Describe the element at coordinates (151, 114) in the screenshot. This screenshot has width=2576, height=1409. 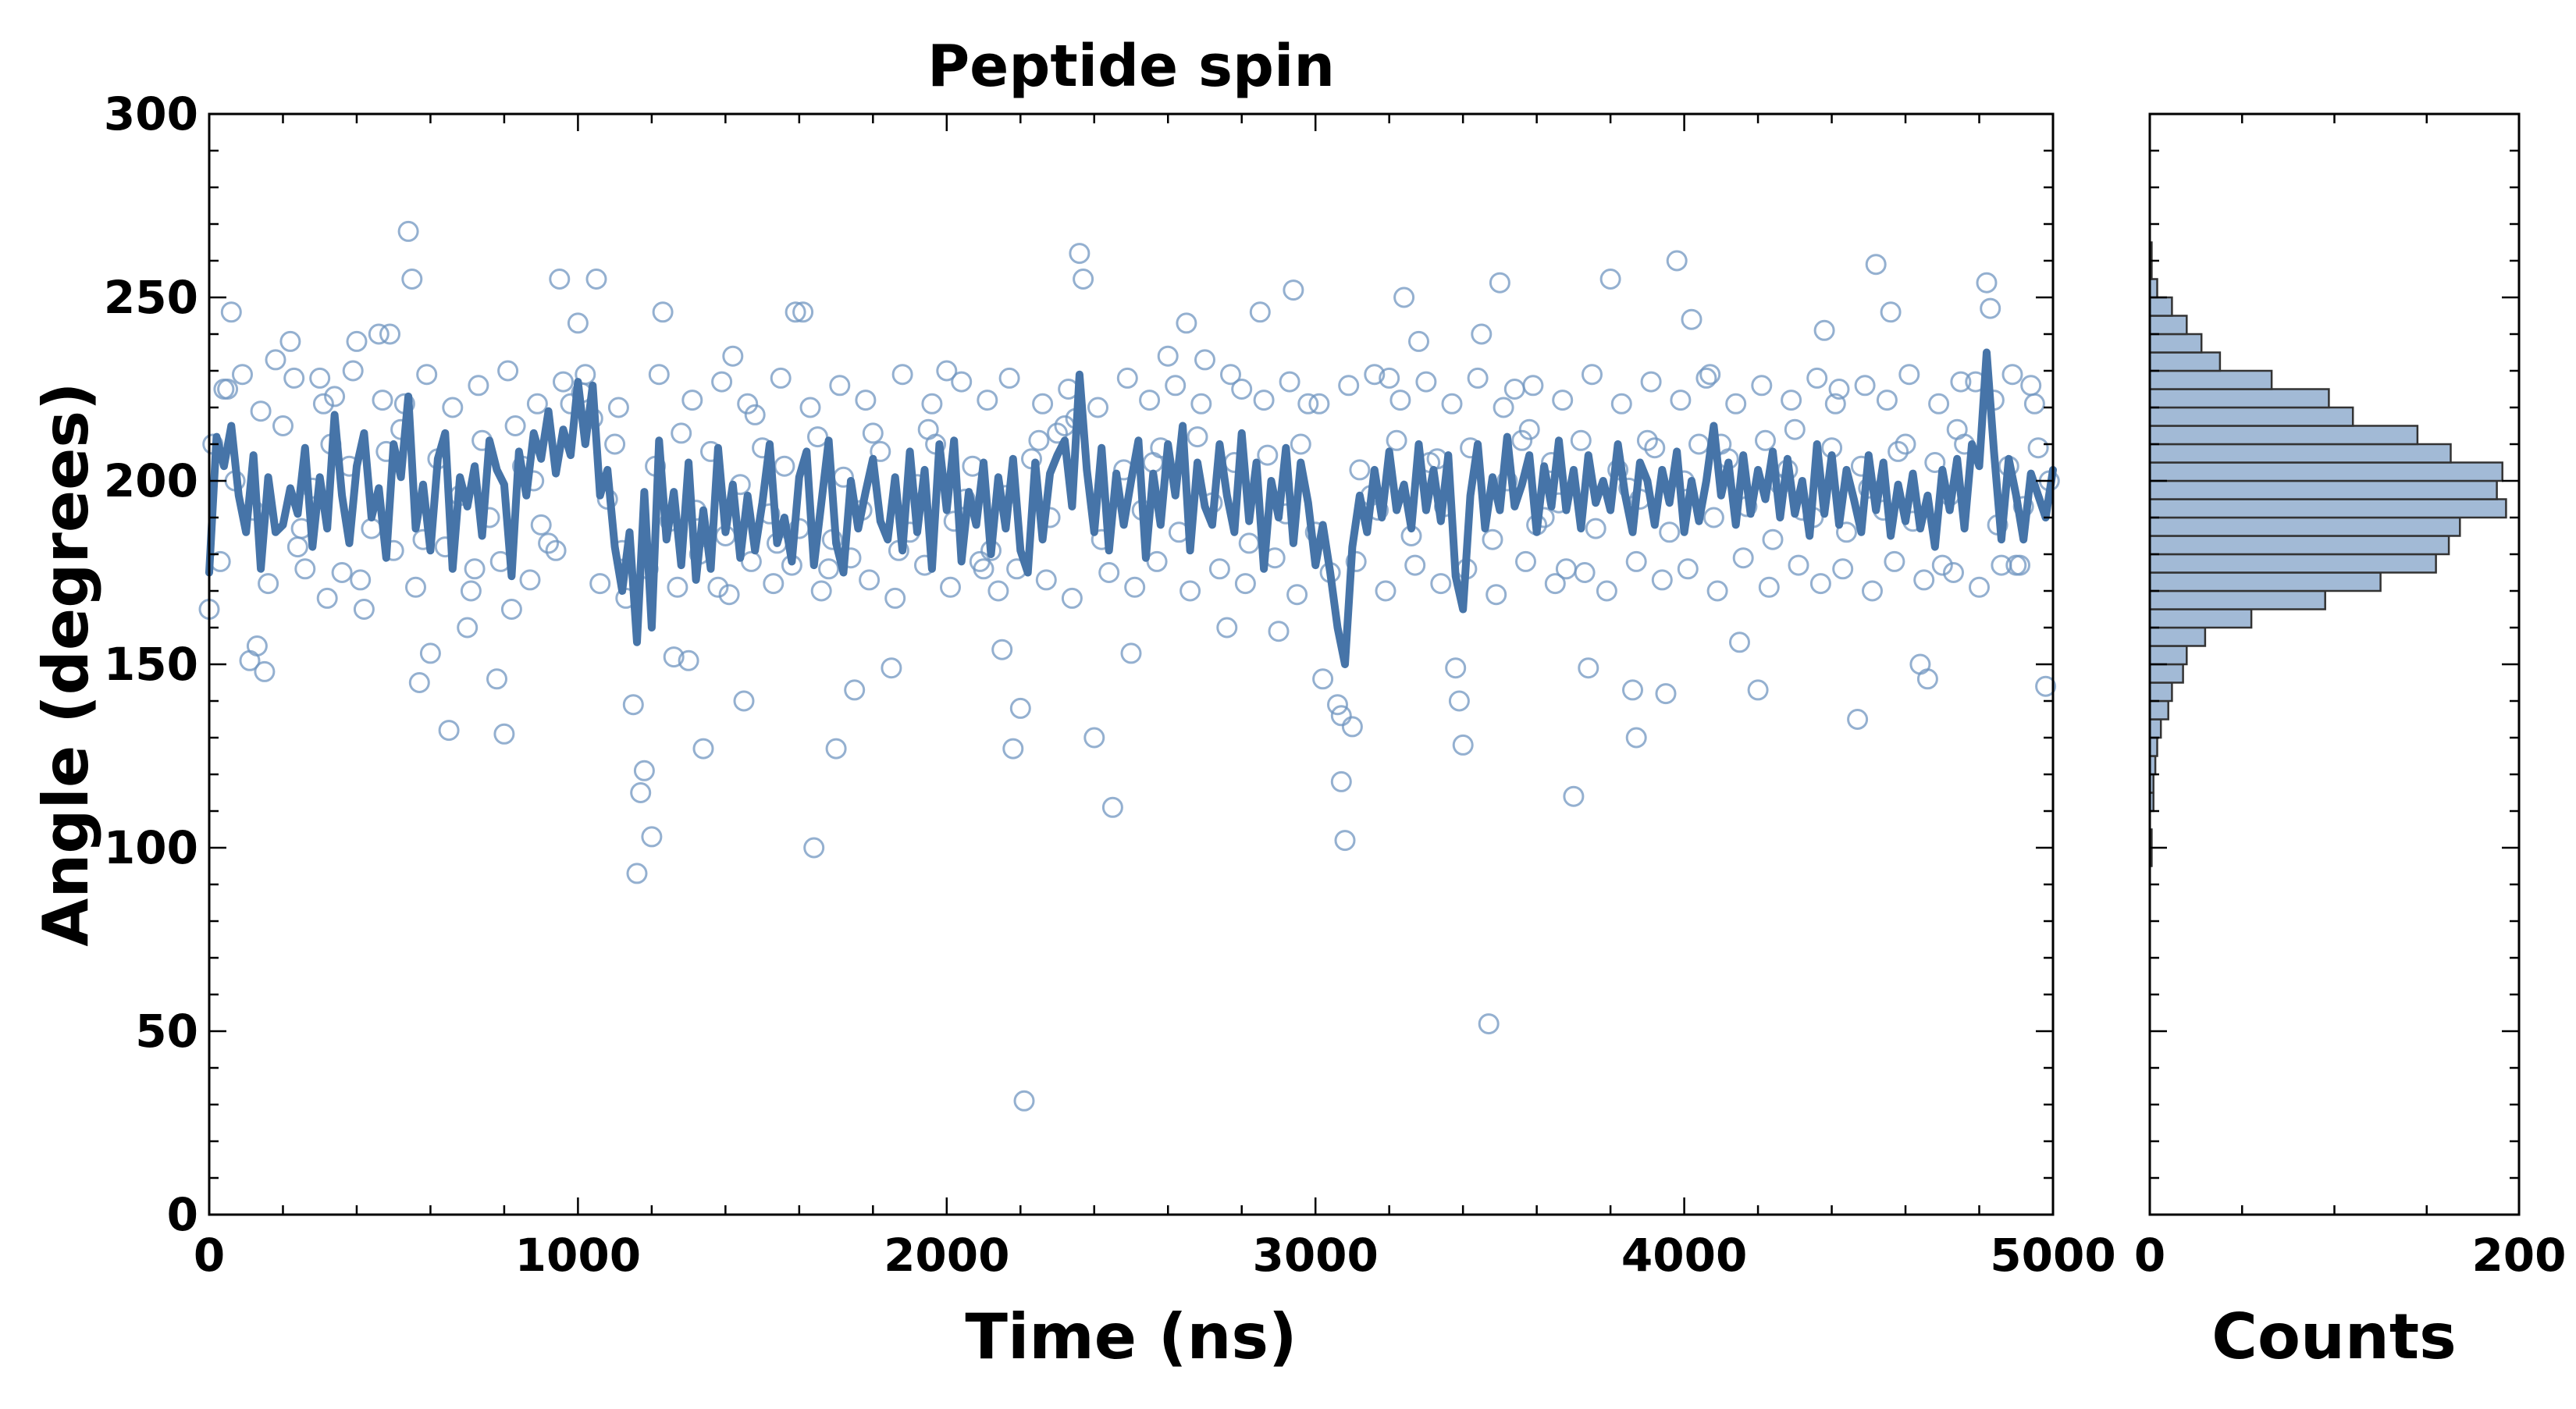
I see `y-tick-label: 300` at that location.